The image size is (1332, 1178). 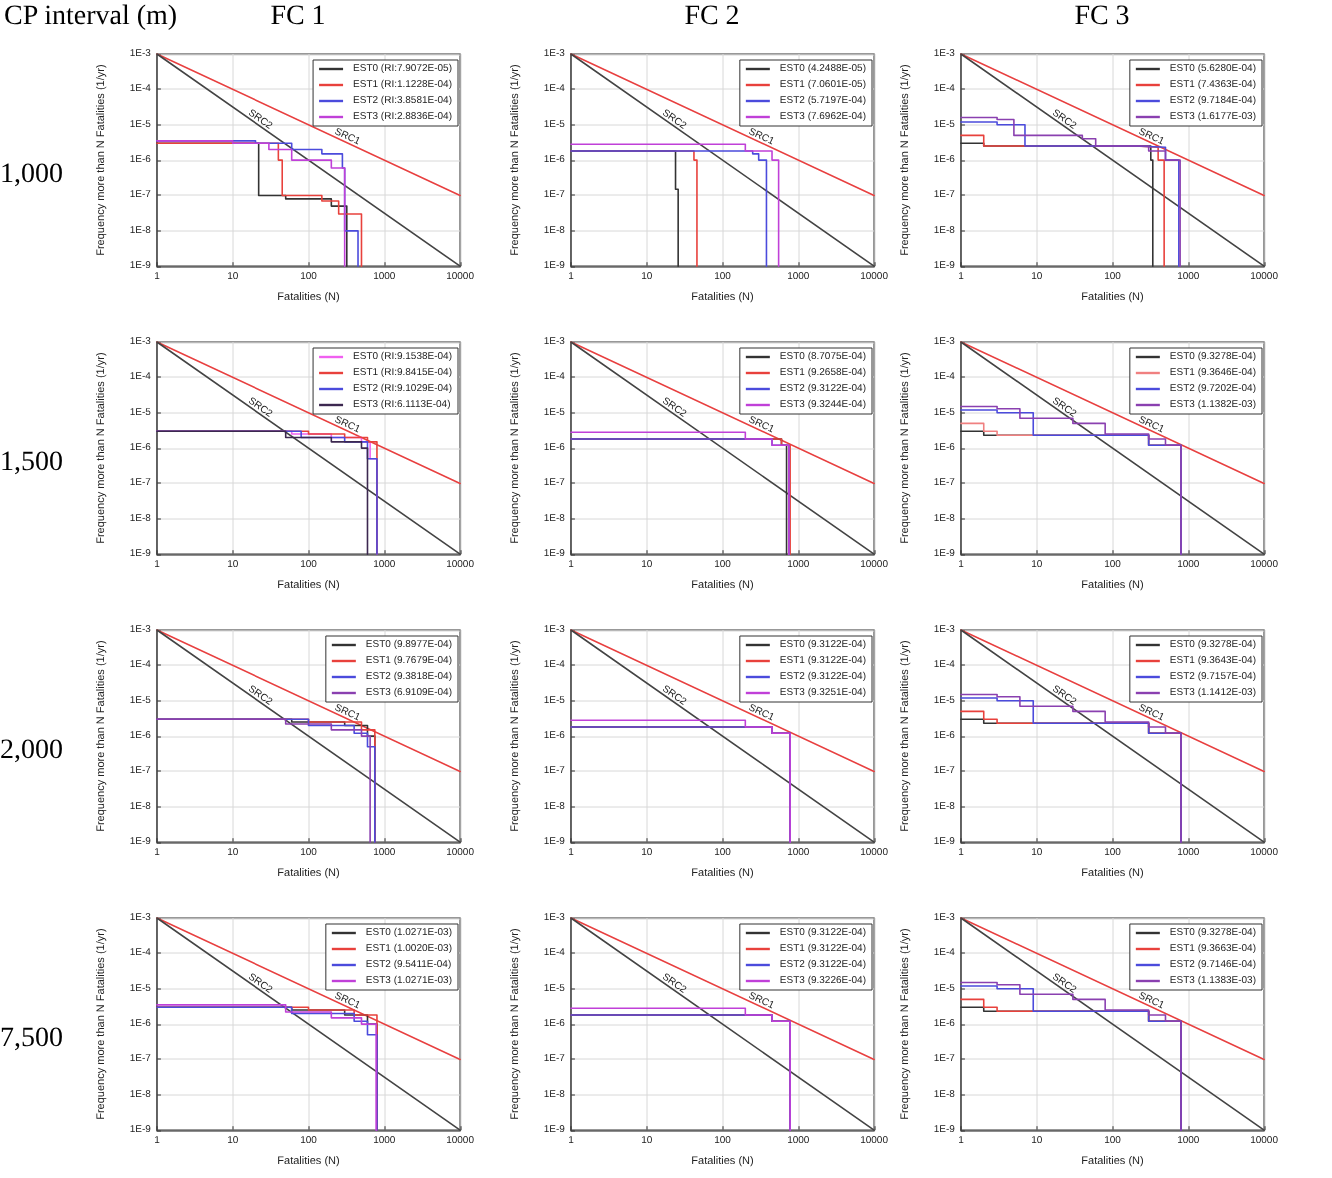 I want to click on text: 7,500, so click(x=31, y=1039).